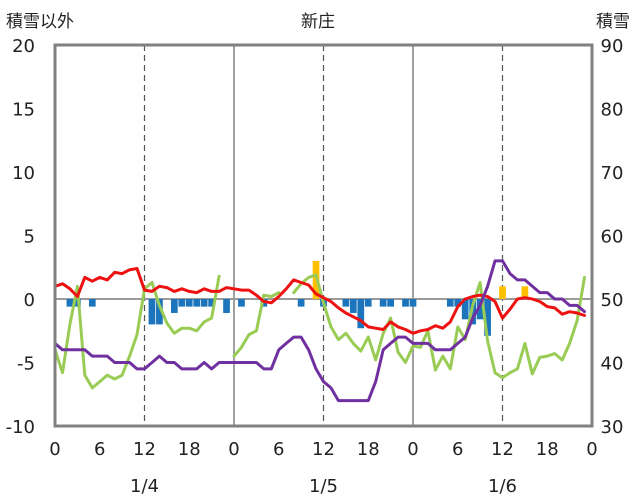  Describe the element at coordinates (612, 110) in the screenshot. I see `right-tick-label: 80` at that location.